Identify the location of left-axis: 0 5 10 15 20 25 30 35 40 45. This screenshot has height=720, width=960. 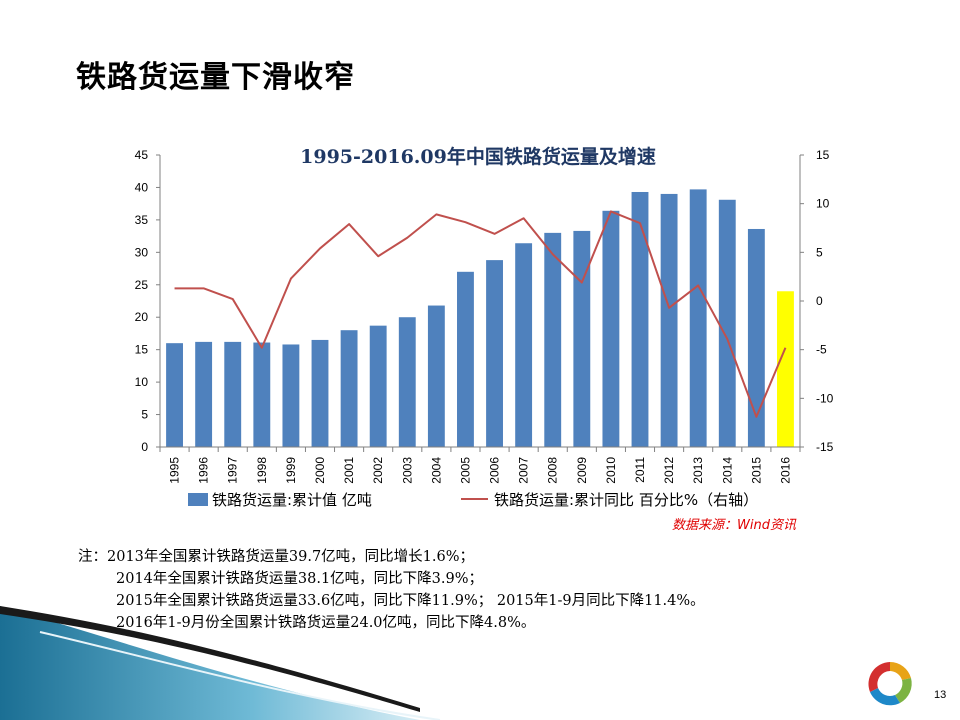
(147, 301).